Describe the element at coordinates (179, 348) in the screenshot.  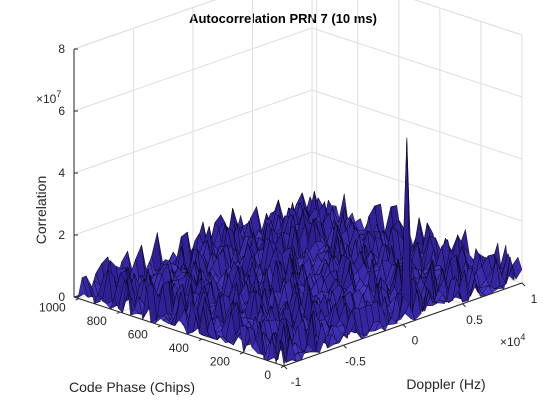
I see `x-tick-label: 400` at that location.